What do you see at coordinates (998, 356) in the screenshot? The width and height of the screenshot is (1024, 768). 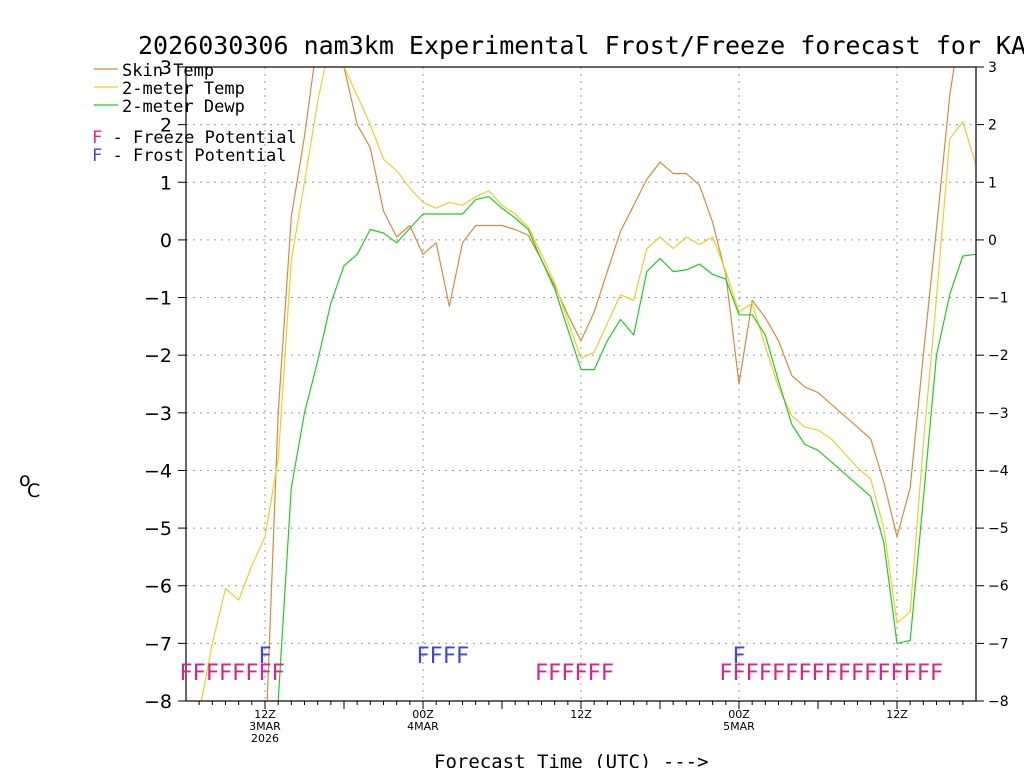 I see `y-tick-label-right: −2` at bounding box center [998, 356].